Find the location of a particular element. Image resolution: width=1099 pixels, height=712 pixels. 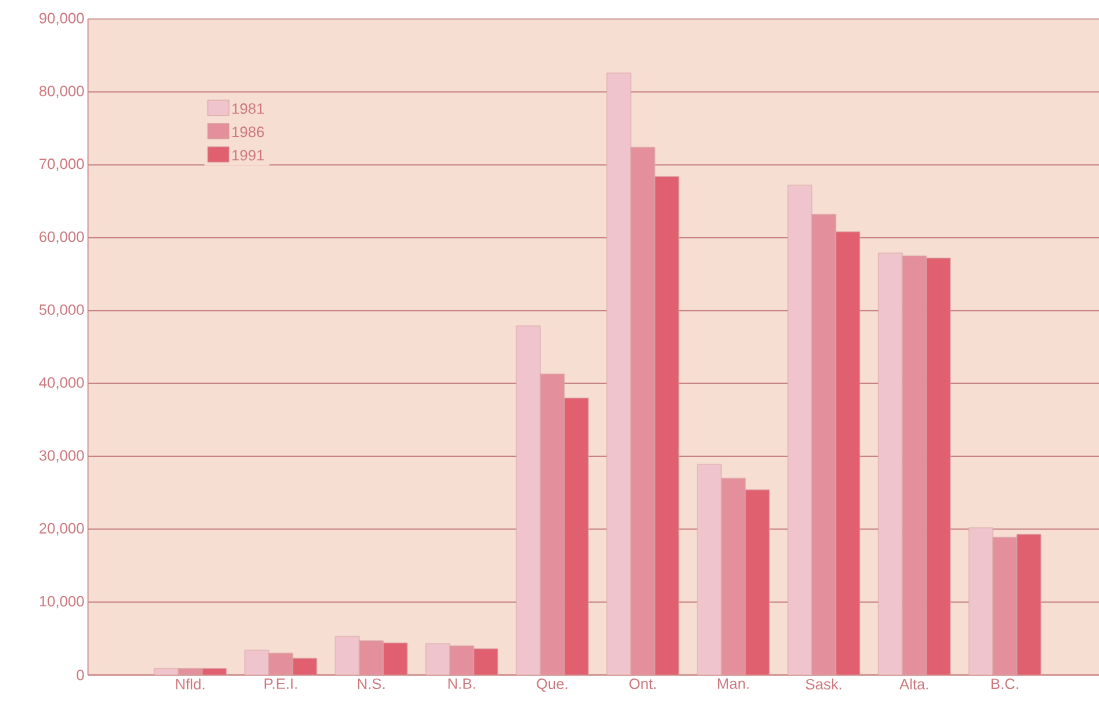

y-tick-label: 90,000 is located at coordinates (61, 19).